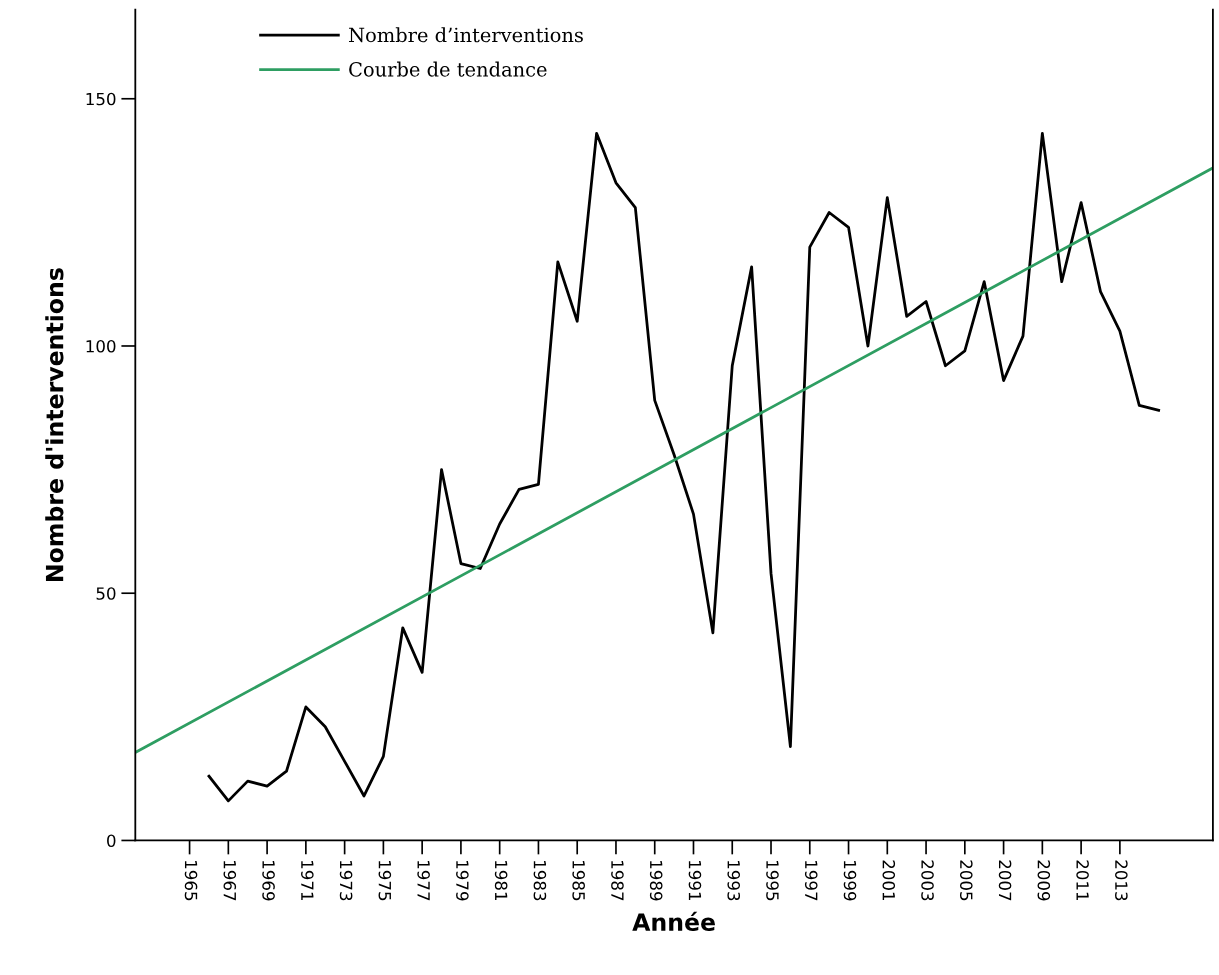 This screenshot has width=1219, height=975. What do you see at coordinates (850, 881) in the screenshot?
I see `x-tick-label: 1999` at bounding box center [850, 881].